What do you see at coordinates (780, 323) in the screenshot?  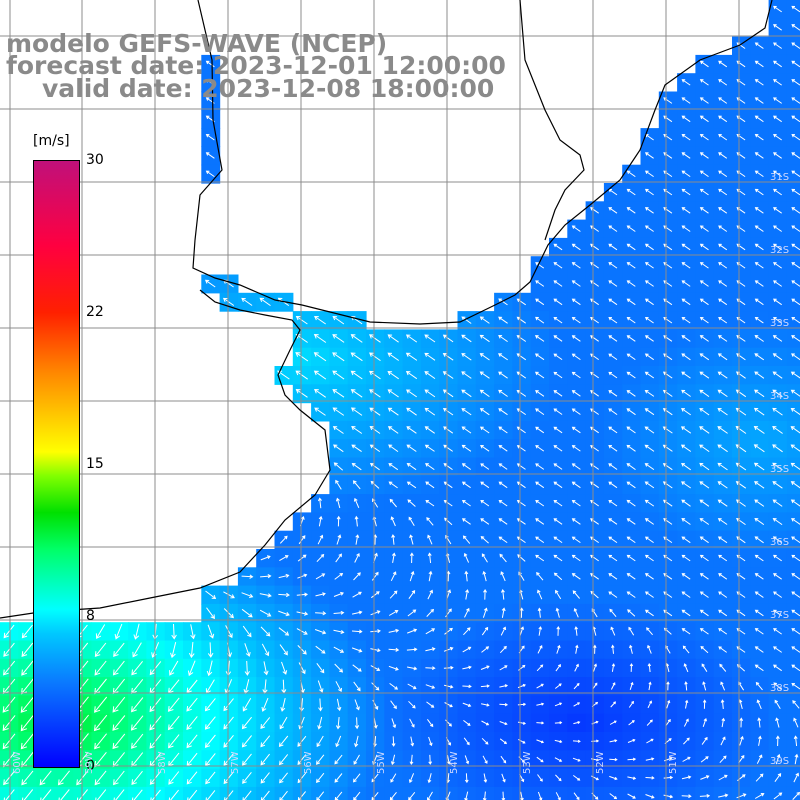 I see `latitude-label: 33S` at bounding box center [780, 323].